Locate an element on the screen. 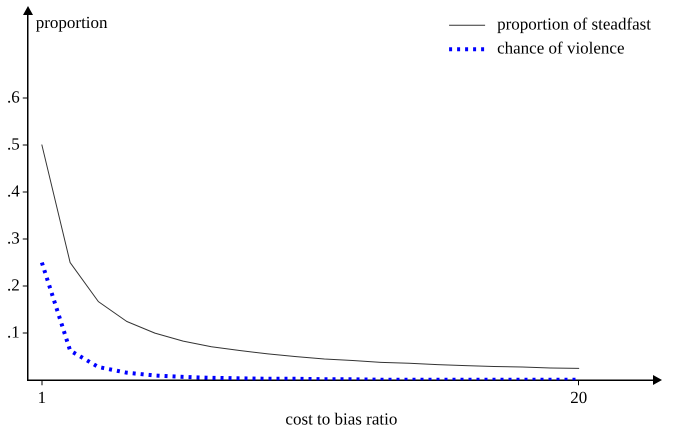 The image size is (685, 438). y-tick-label: .4 is located at coordinates (13, 190).